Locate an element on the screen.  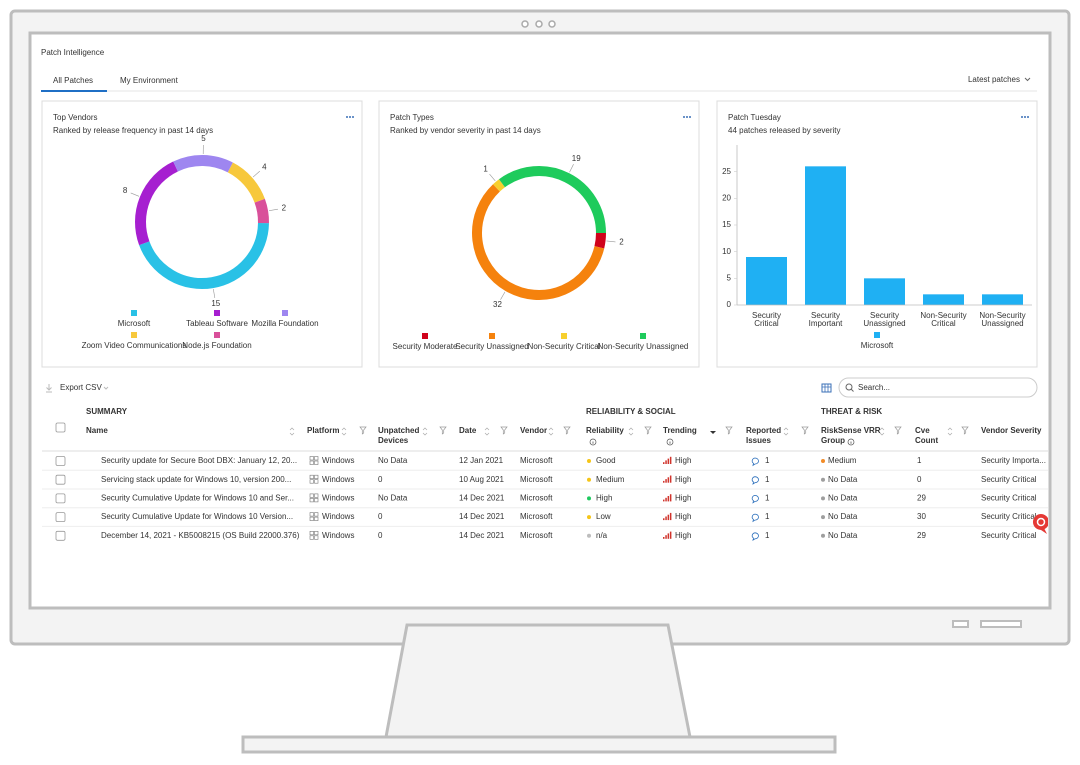
page-title: Patch Intelligence is located at coordinates (73, 52).